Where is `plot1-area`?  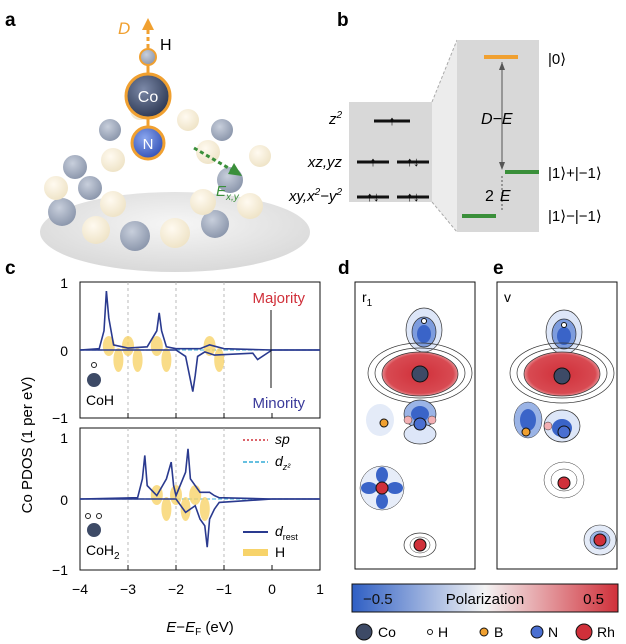 plot1-area is located at coordinates (199, 350).